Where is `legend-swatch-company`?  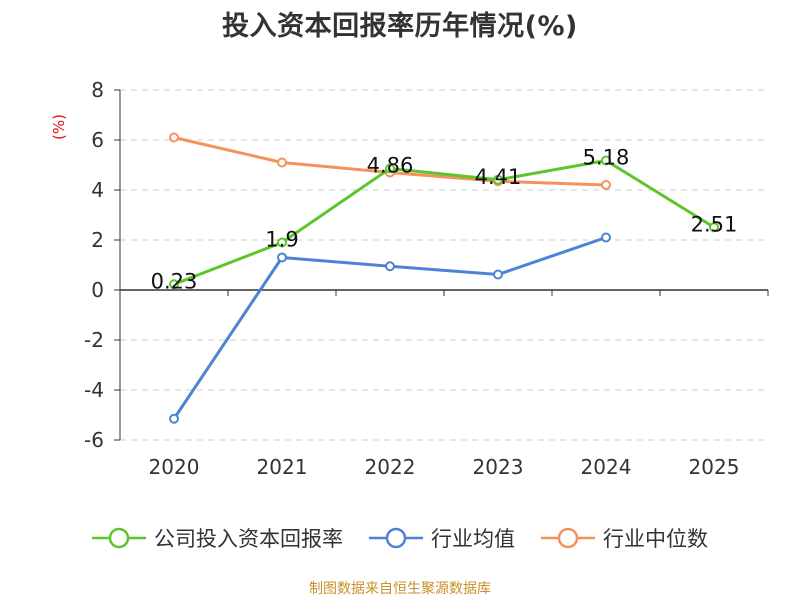
legend-swatch-company is located at coordinates (119, 538).